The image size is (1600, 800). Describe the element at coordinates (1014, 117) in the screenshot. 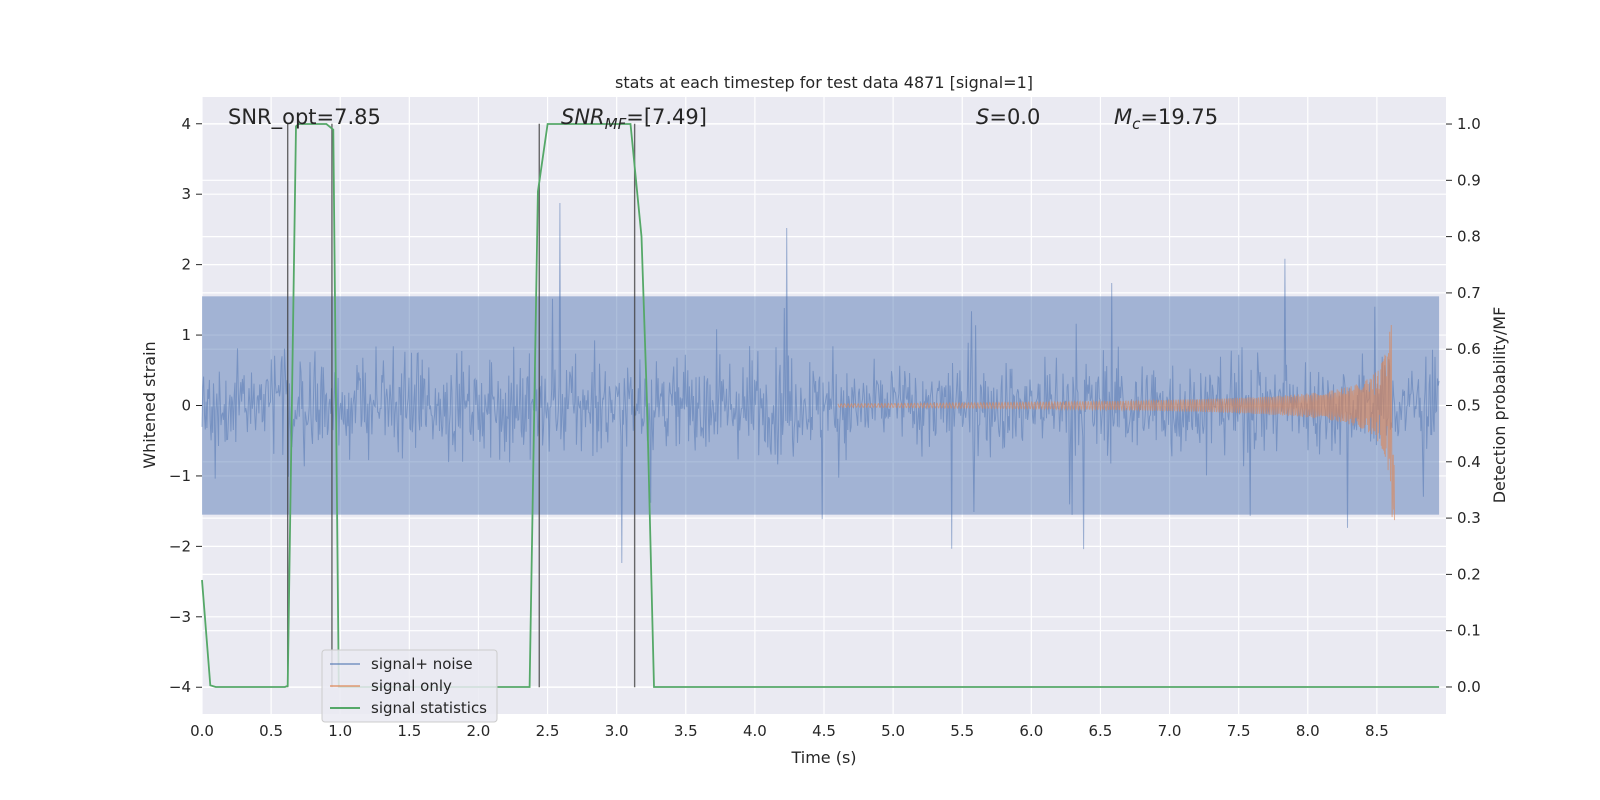

I see `s-value: =0.0` at that location.